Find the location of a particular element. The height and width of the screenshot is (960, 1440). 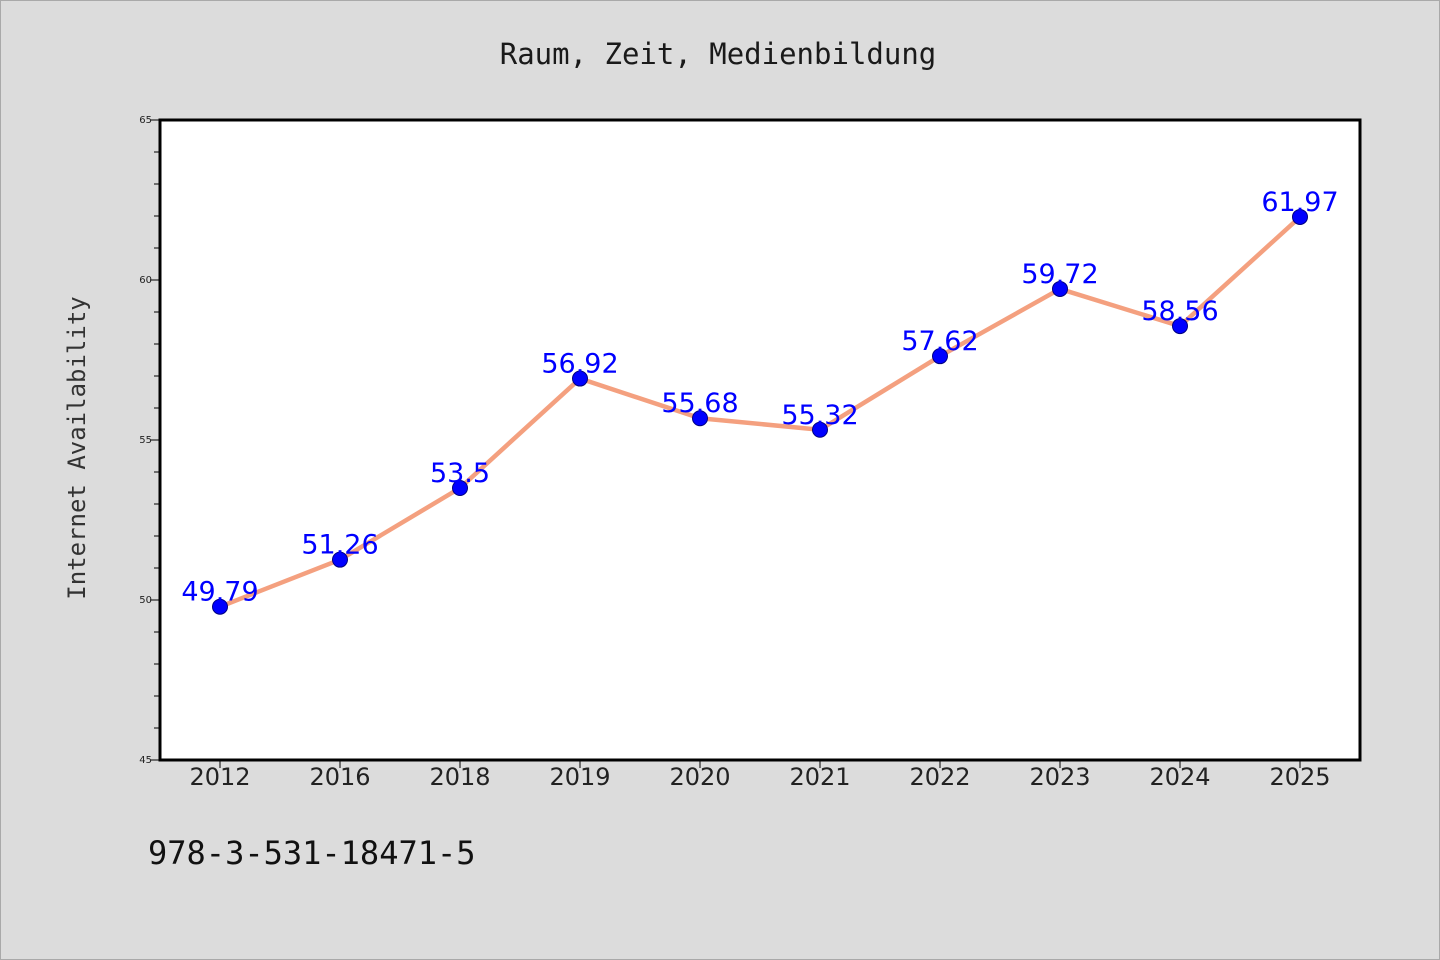

x-tick-label: 2024 is located at coordinates (1179, 777).